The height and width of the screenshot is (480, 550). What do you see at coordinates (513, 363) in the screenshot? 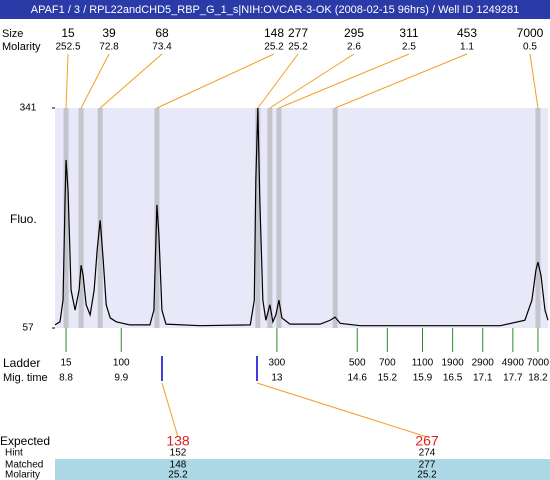
I see `ladder-size: 4900` at bounding box center [513, 363].